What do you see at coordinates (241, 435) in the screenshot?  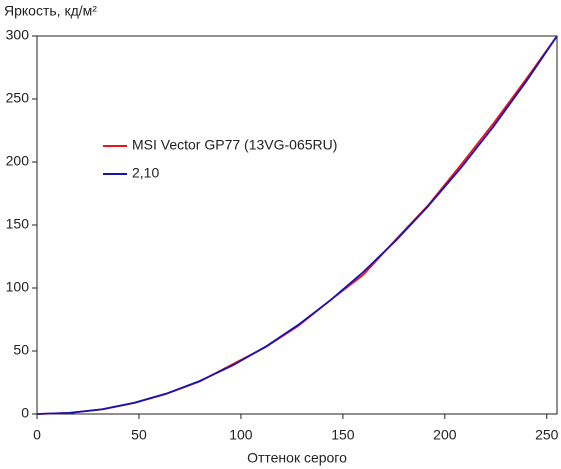 I see `x-tick-label: 100` at bounding box center [241, 435].